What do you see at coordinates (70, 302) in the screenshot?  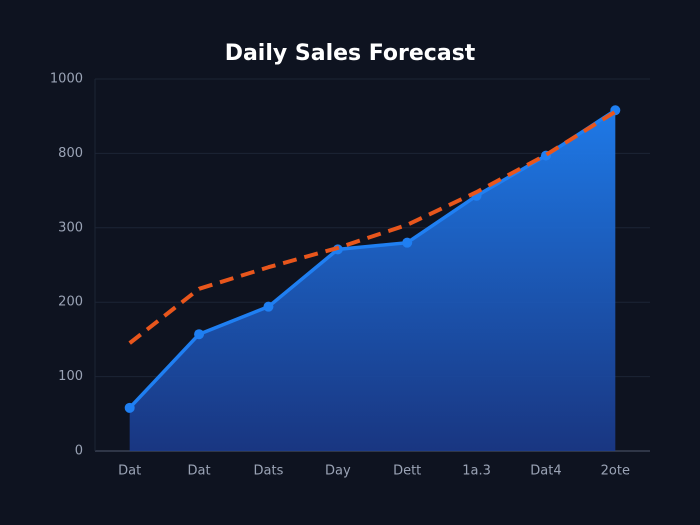 I see `y-tick-label: 200` at bounding box center [70, 302].